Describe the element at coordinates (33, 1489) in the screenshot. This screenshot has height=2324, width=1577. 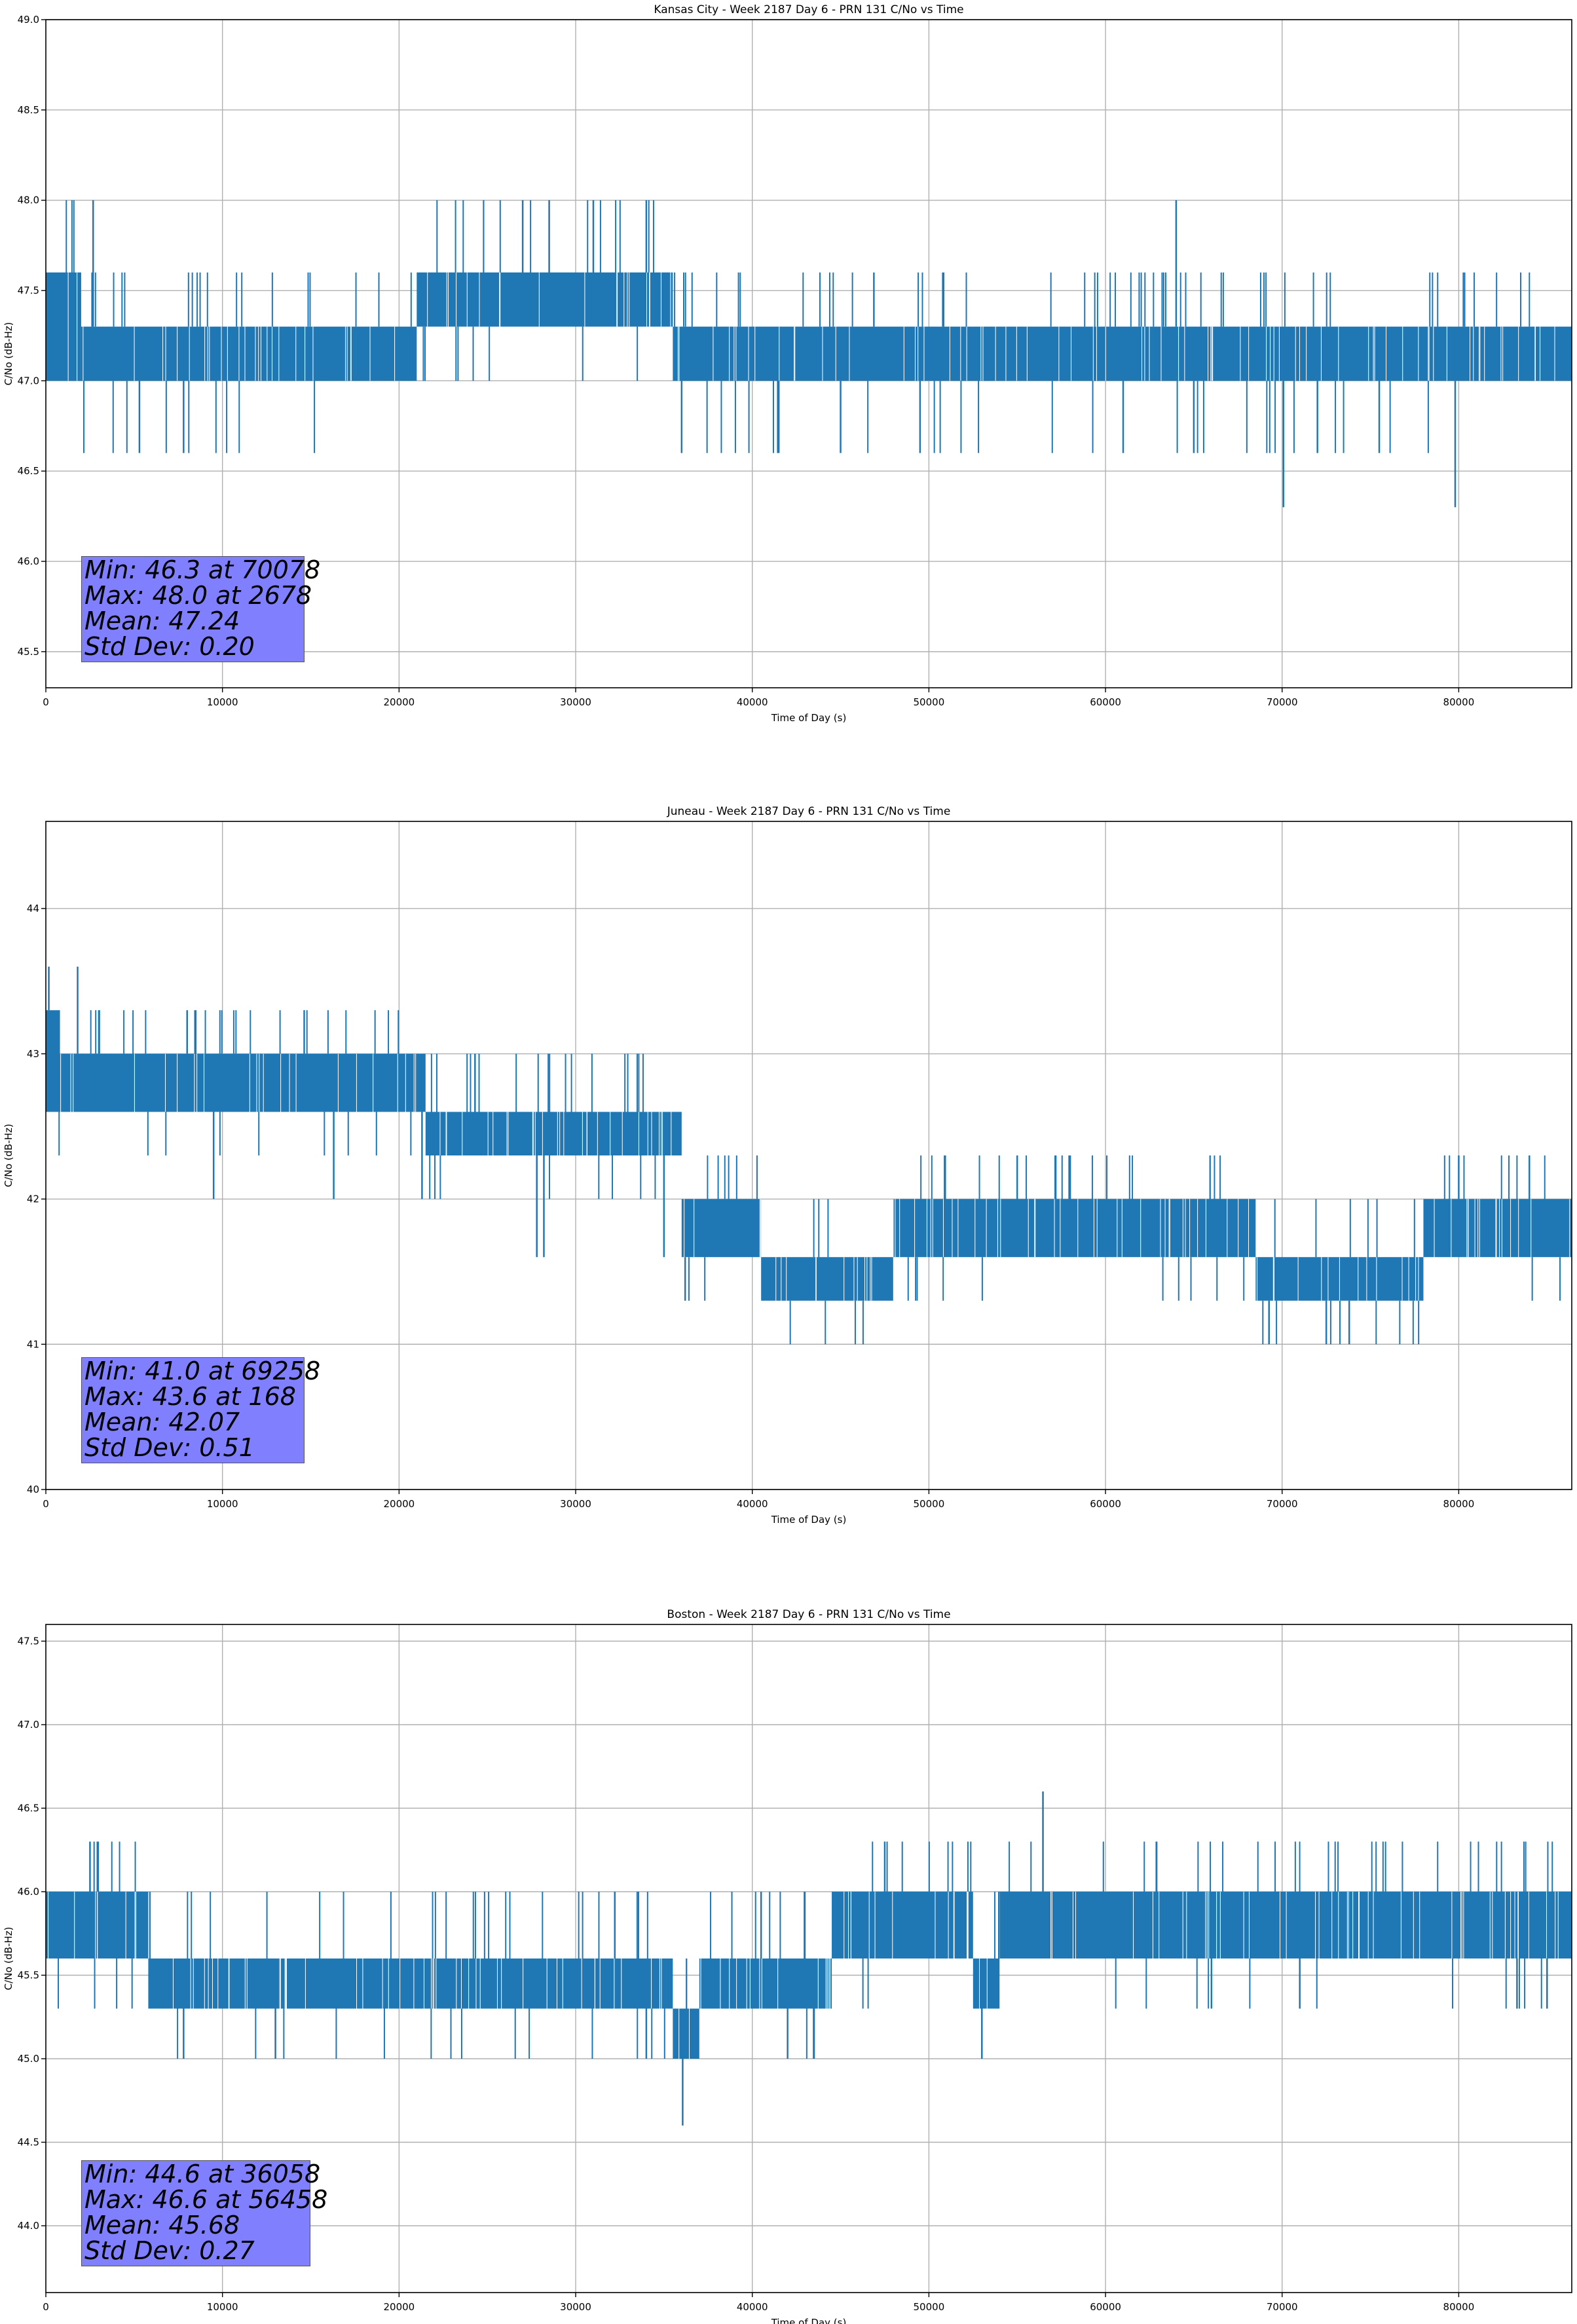
I see `y-tick-label: 40` at that location.